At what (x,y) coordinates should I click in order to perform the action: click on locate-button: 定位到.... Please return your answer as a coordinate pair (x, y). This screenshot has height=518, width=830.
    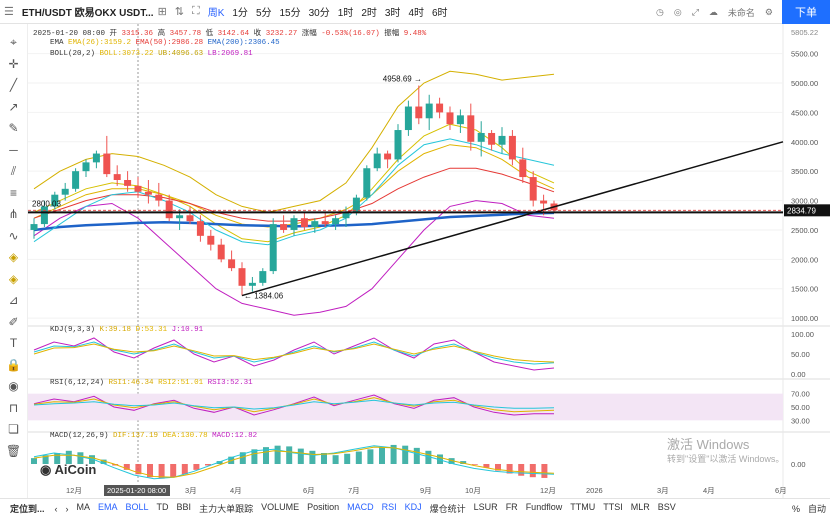
    Looking at the image, I should click on (27, 509).